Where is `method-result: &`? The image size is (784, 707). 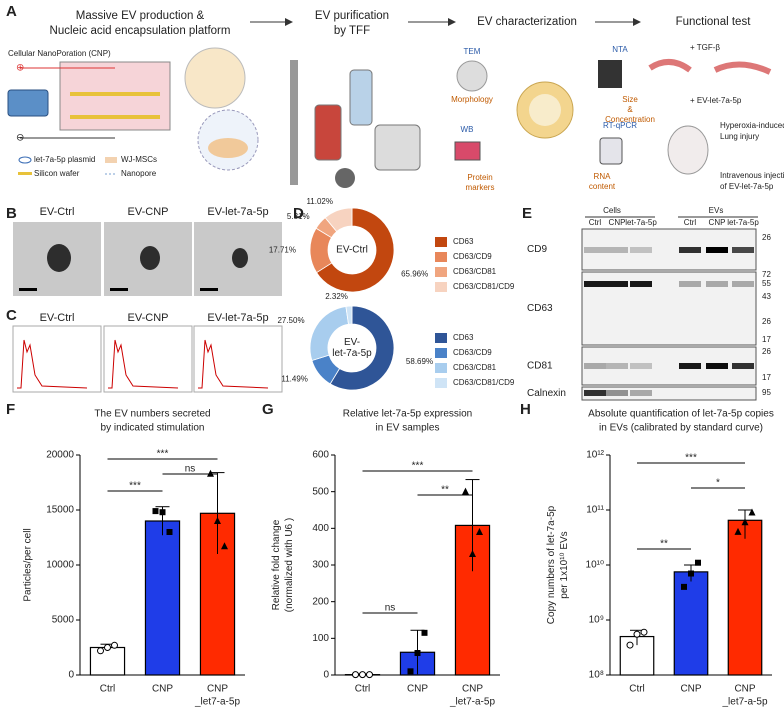 method-result: & is located at coordinates (630, 109).